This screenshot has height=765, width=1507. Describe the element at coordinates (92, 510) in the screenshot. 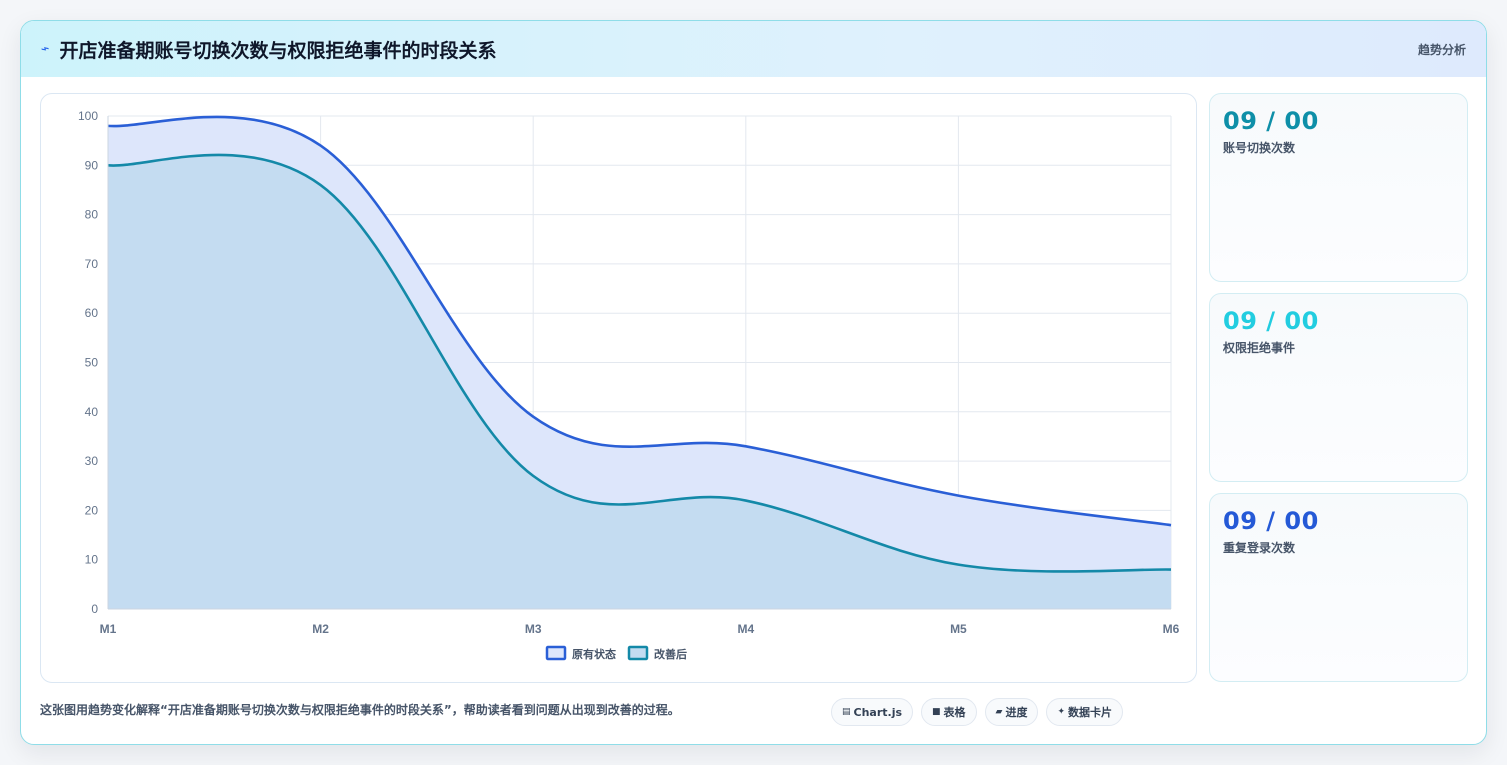

I see `y-tick-label: 20` at that location.